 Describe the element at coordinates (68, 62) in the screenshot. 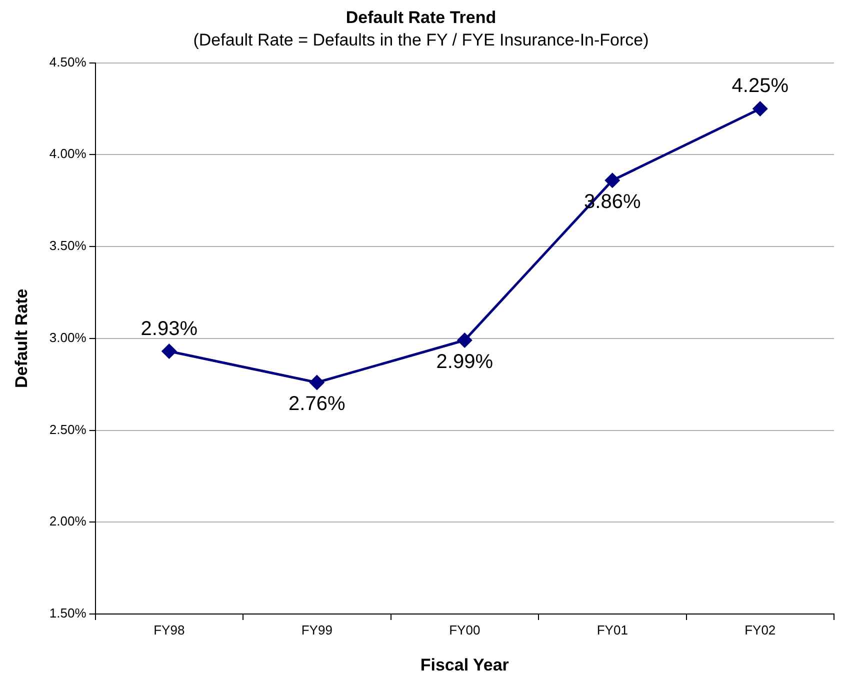

I see `y-tick-label: 4.50%` at that location.